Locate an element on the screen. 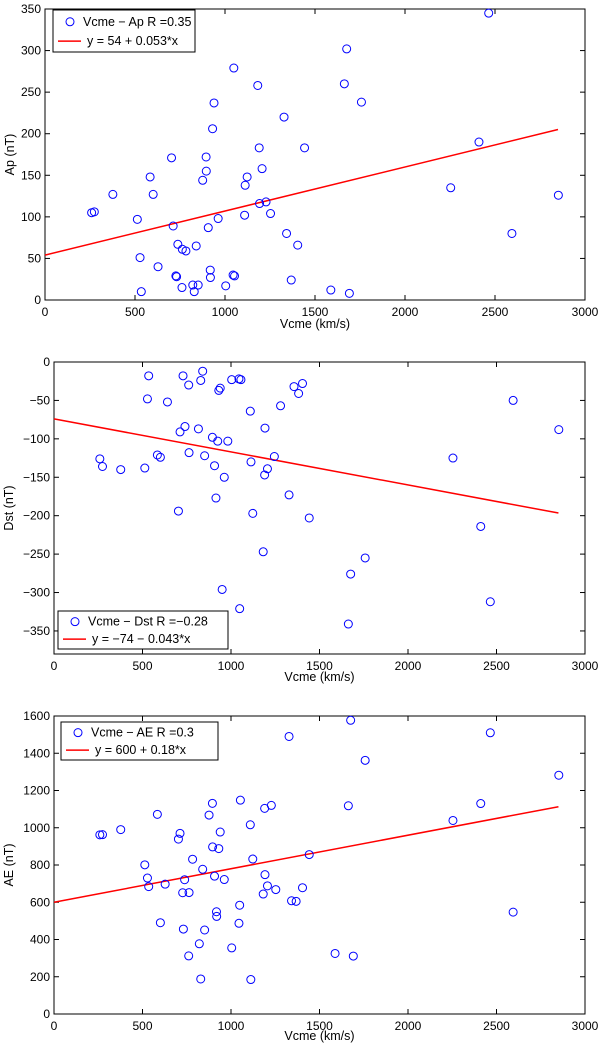 The width and height of the screenshot is (600, 1048). ap-fit-line is located at coordinates (301, 192).